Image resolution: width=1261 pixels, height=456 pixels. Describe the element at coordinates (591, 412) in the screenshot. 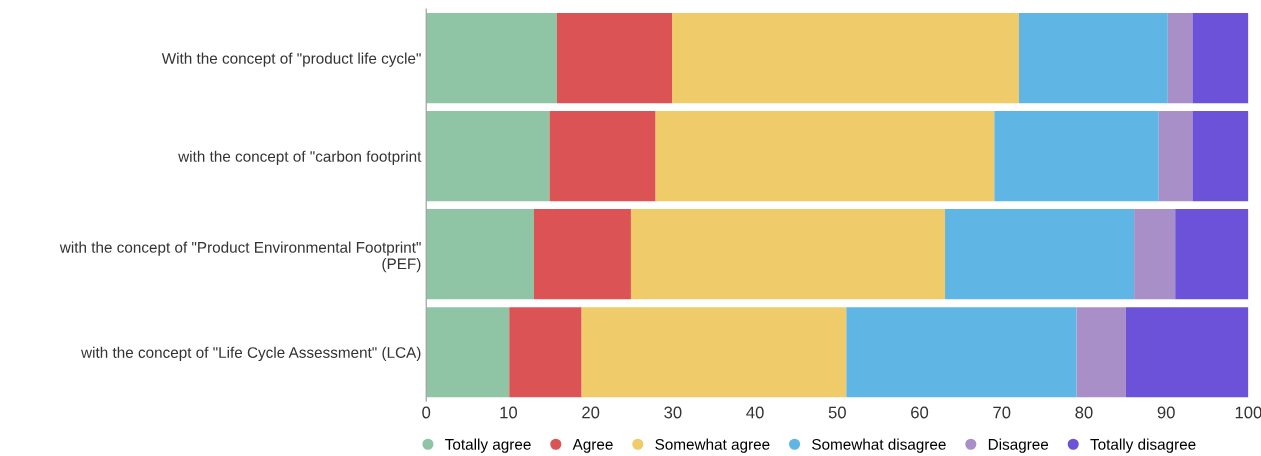

I see `x-tick-label: 20` at that location.